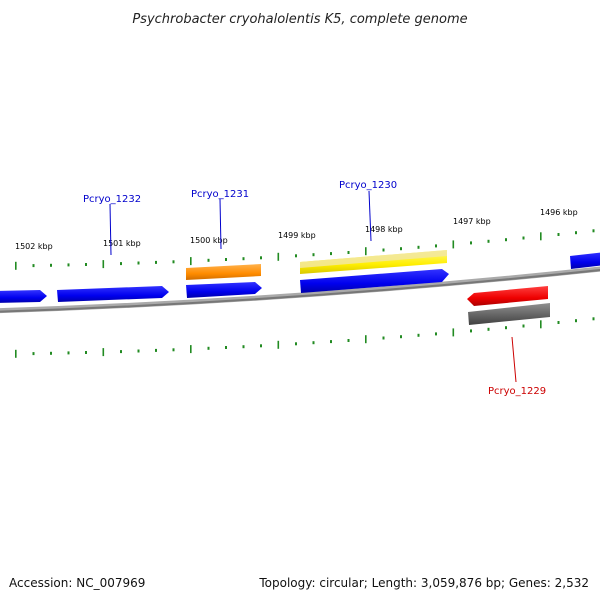  Describe the element at coordinates (559, 212) in the screenshot. I see `scale-label-1496: 1496 kbp` at that location.